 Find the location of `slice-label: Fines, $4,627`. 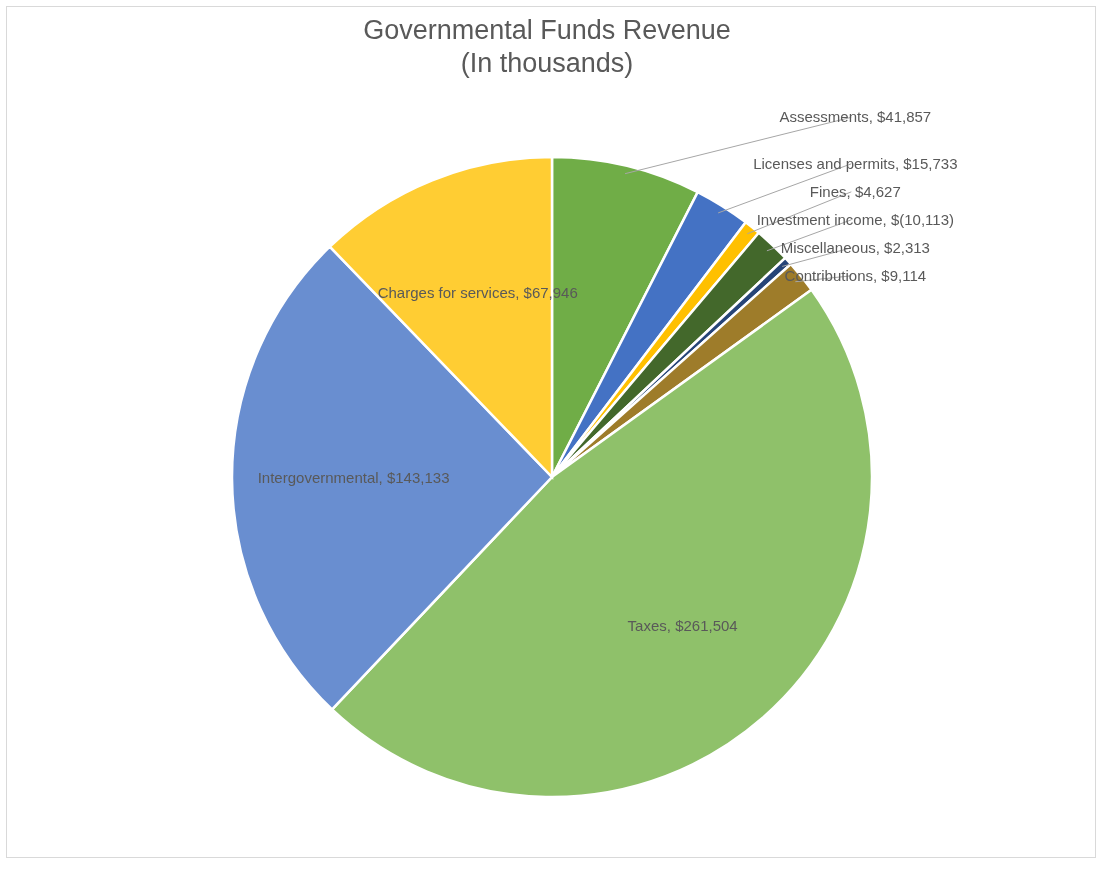

slice-label: Fines, $4,627 is located at coordinates (855, 191).